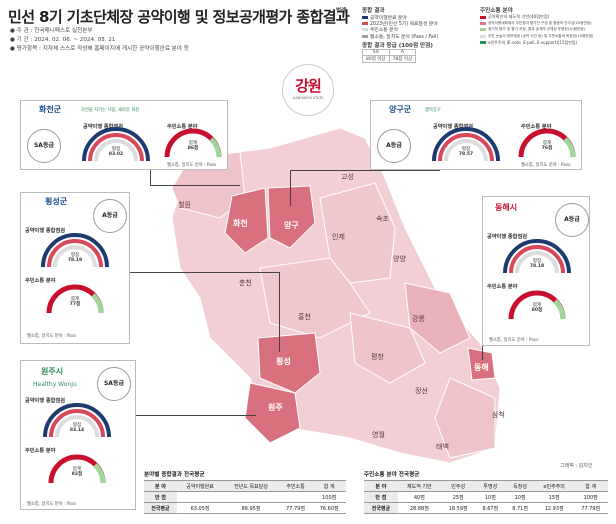 Image resolution: width=616 pixels, height=524 pixels. What do you see at coordinates (537, 308) in the screenshot?
I see `gauge-label: 합계 80점` at bounding box center [537, 308].